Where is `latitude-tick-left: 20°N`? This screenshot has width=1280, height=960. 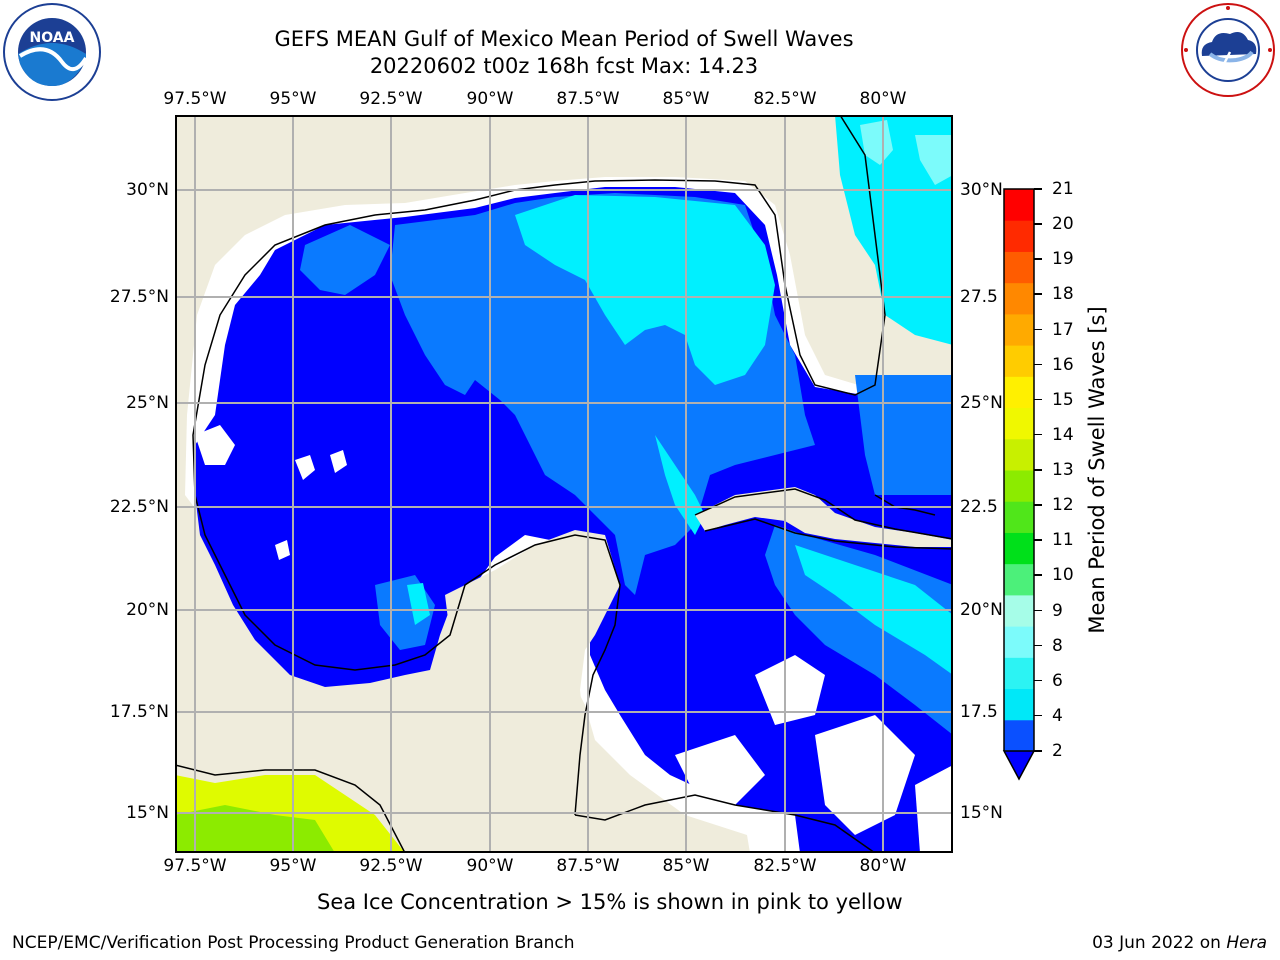
latitude-tick-left: 20°N is located at coordinates (147, 610).